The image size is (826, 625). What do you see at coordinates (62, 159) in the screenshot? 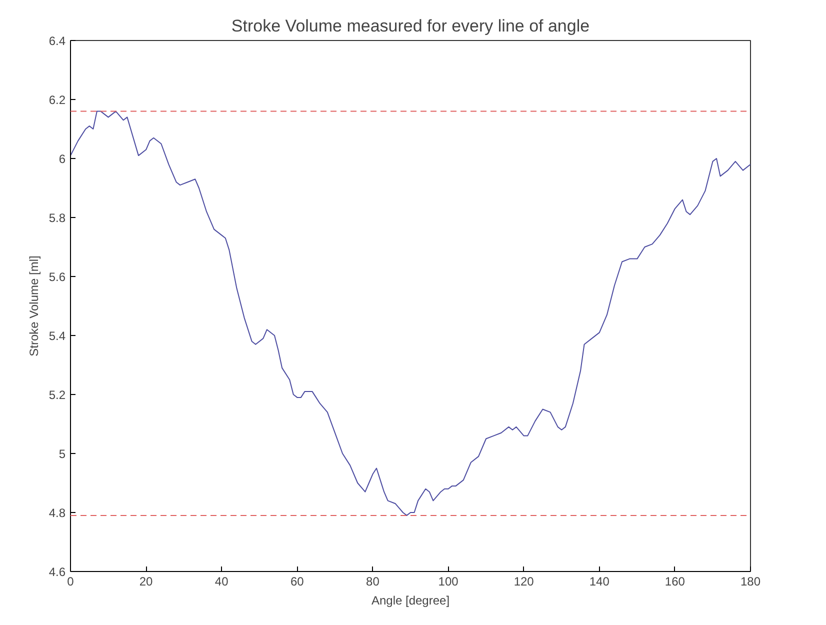
I see `y-tick-label: 6` at bounding box center [62, 159].